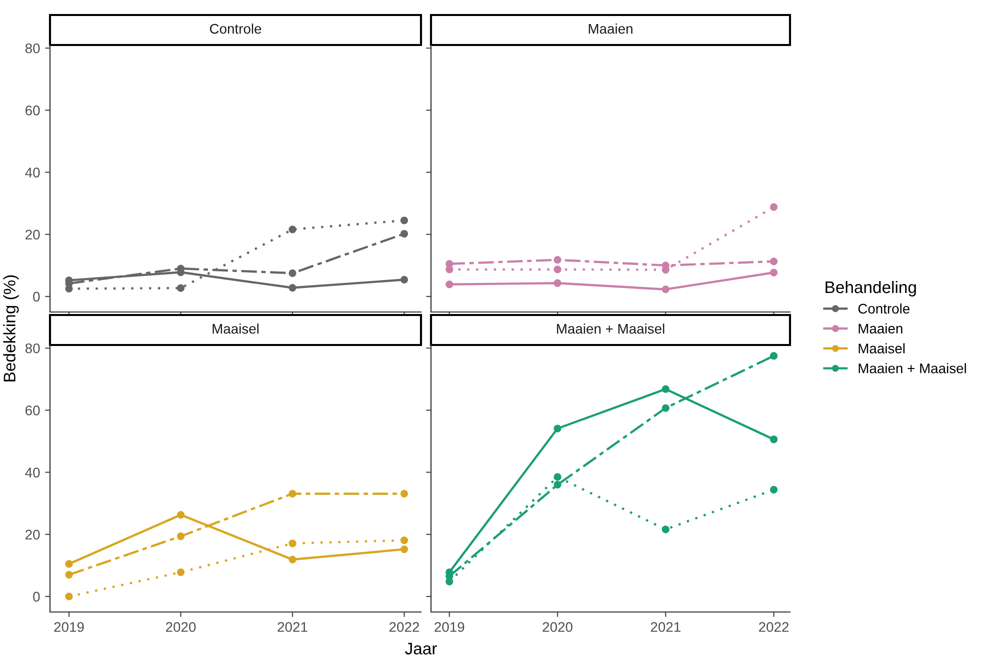 The width and height of the screenshot is (984, 657). Describe the element at coordinates (236, 29) in the screenshot. I see `chart-title: Controle` at that location.